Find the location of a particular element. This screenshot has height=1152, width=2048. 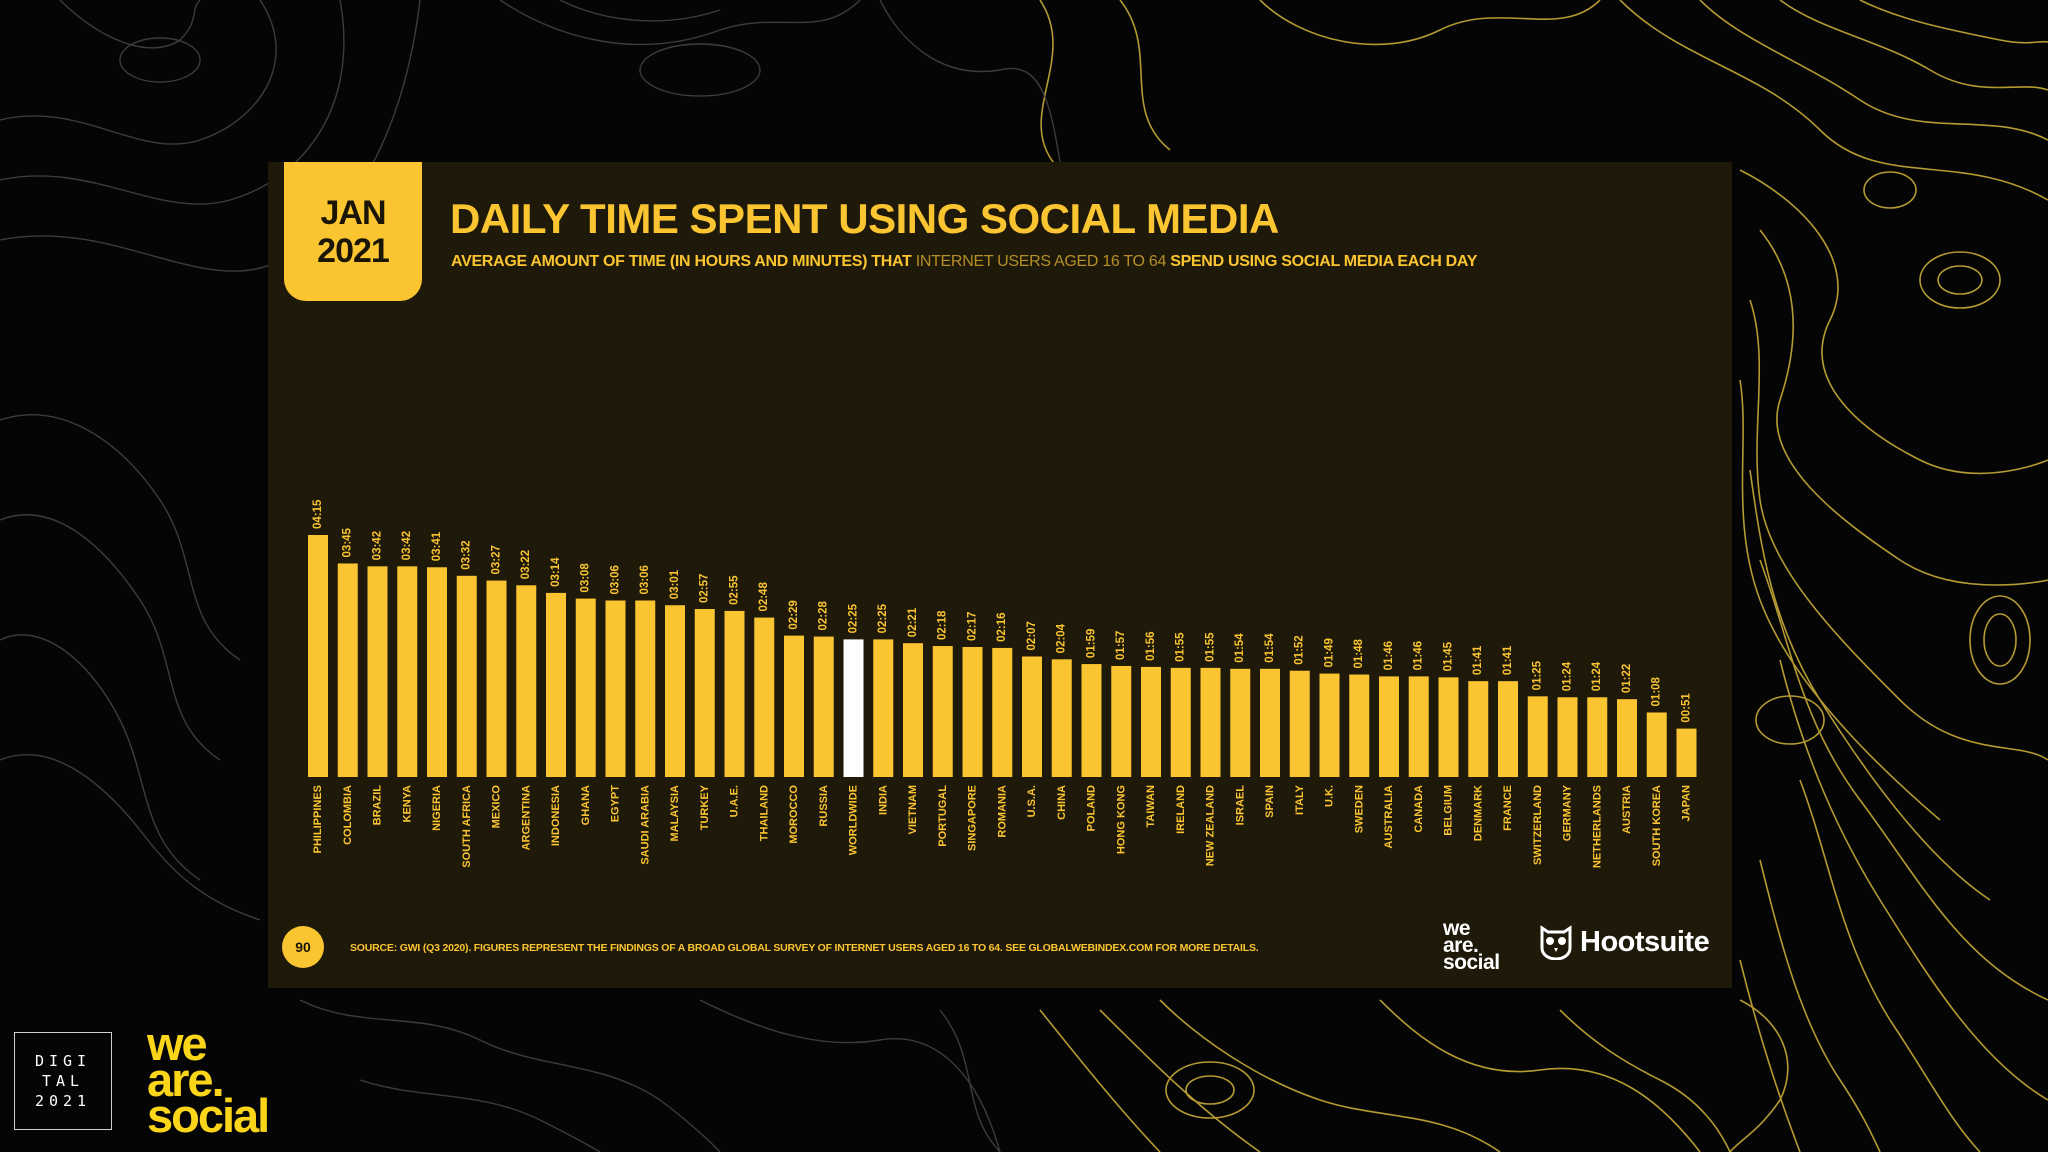

digital-2021-logo: DIGI TAL 2021 is located at coordinates (63, 1081).